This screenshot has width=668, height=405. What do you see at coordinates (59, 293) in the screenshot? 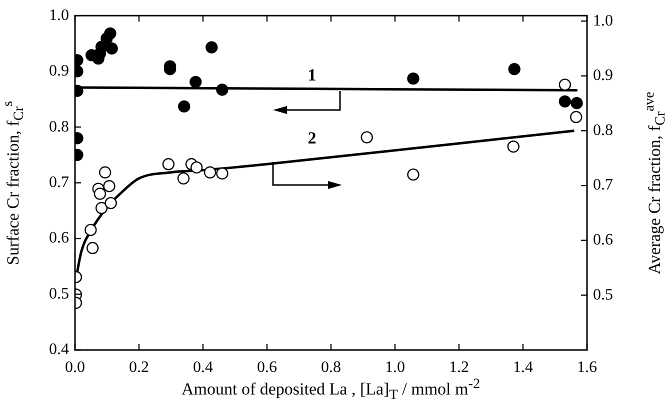
I see `y-tick-label: 0.5` at bounding box center [59, 293].